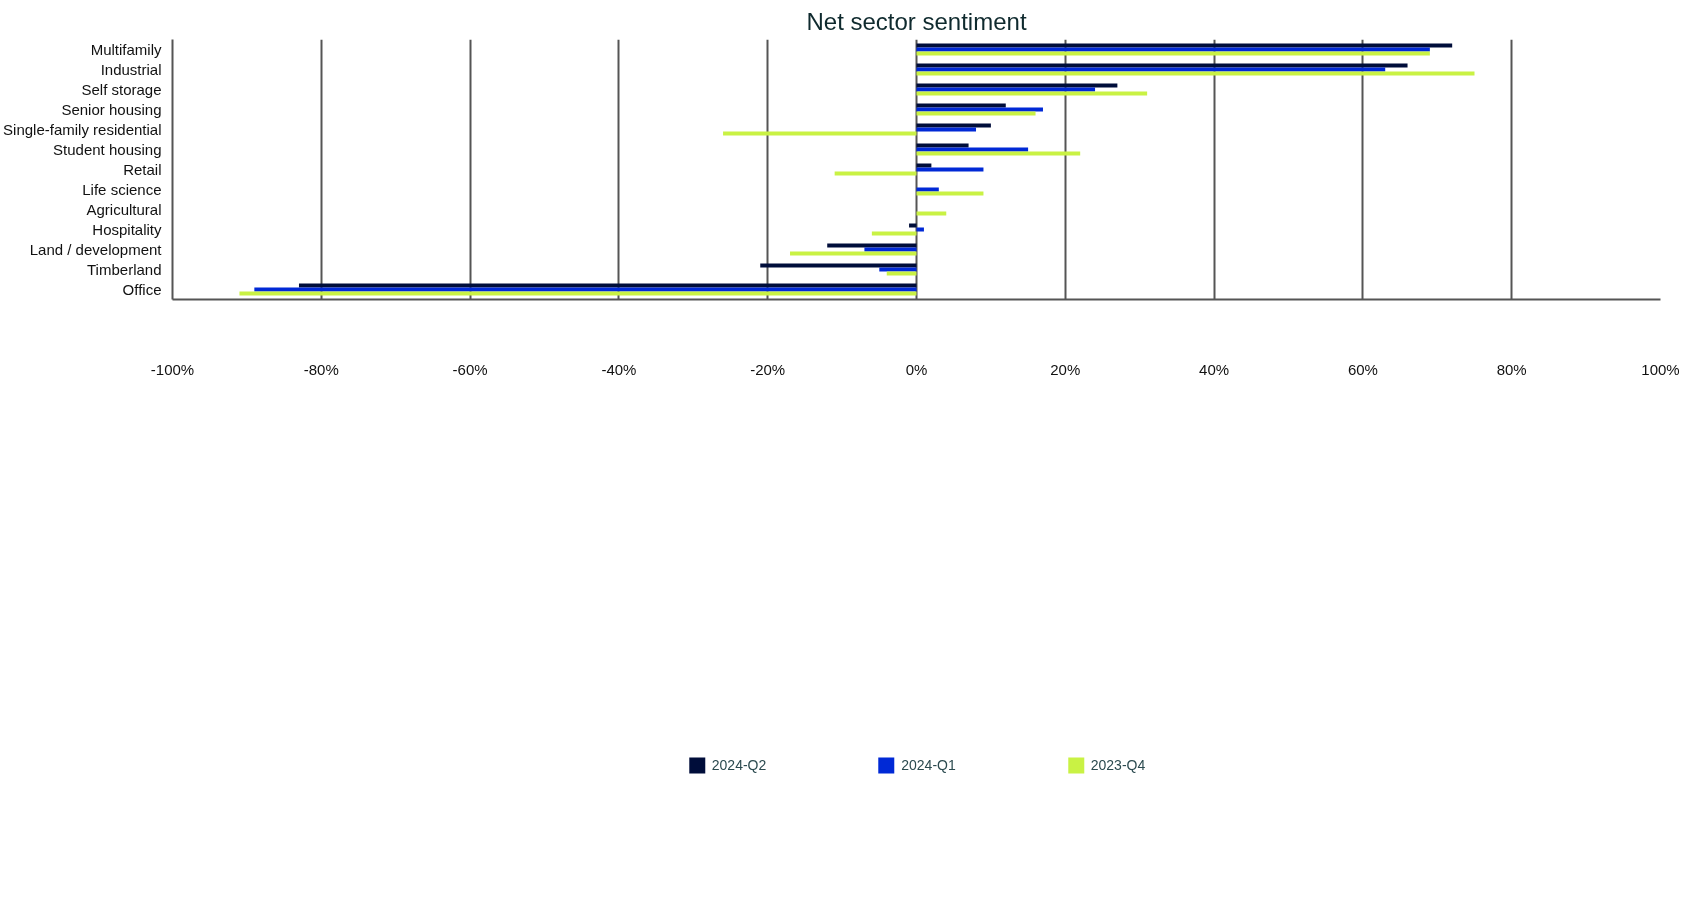  What do you see at coordinates (96, 249) in the screenshot?
I see `y-tick-label: Land / development` at bounding box center [96, 249].